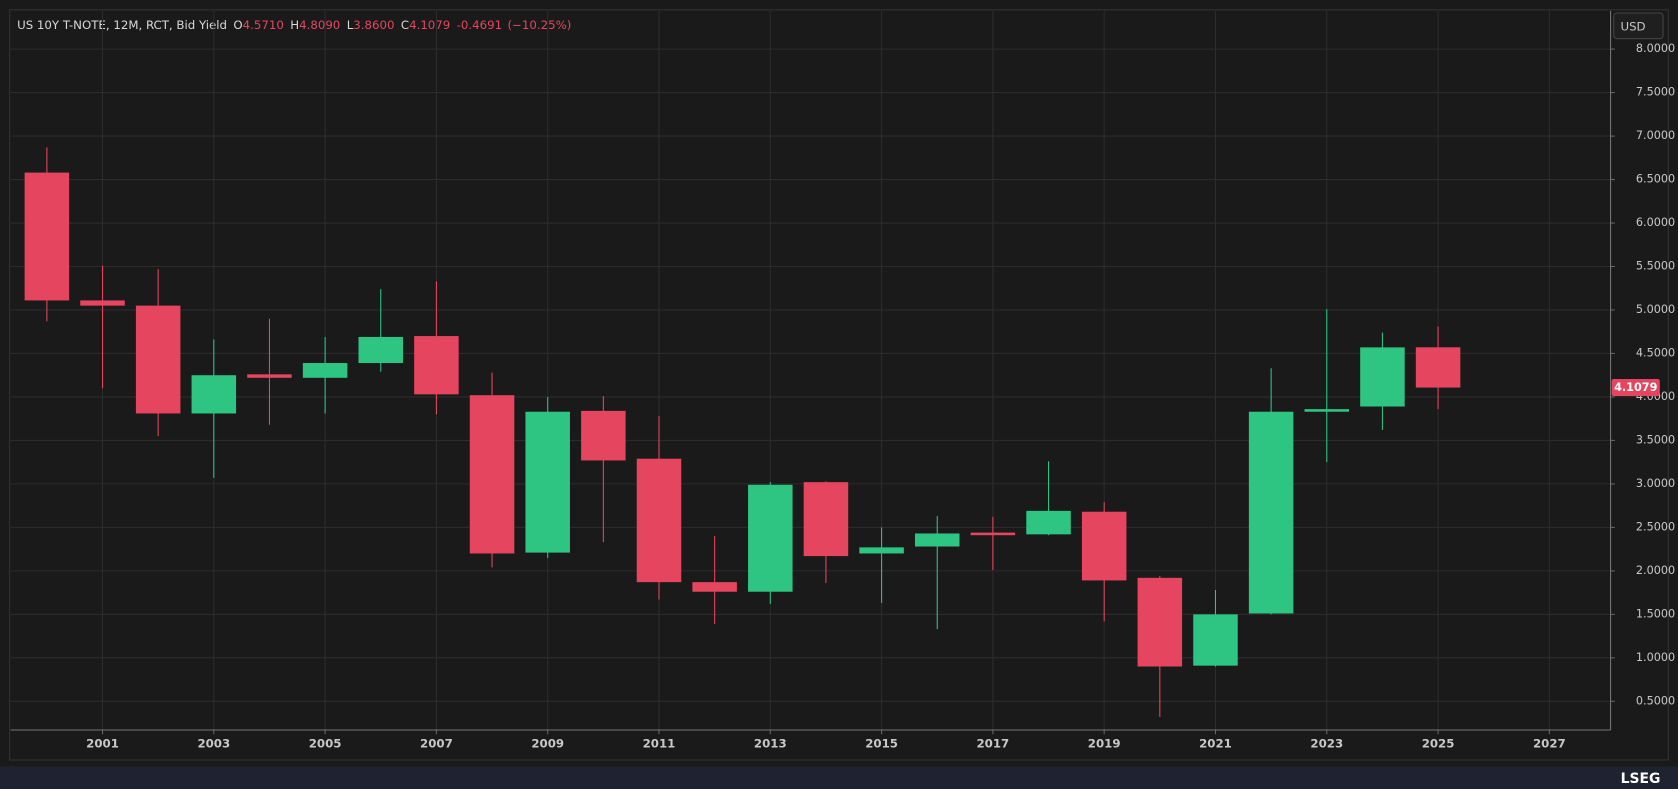 Image resolution: width=1678 pixels, height=789 pixels. Describe the element at coordinates (839, 777) in the screenshot. I see `footer-bar` at that location.